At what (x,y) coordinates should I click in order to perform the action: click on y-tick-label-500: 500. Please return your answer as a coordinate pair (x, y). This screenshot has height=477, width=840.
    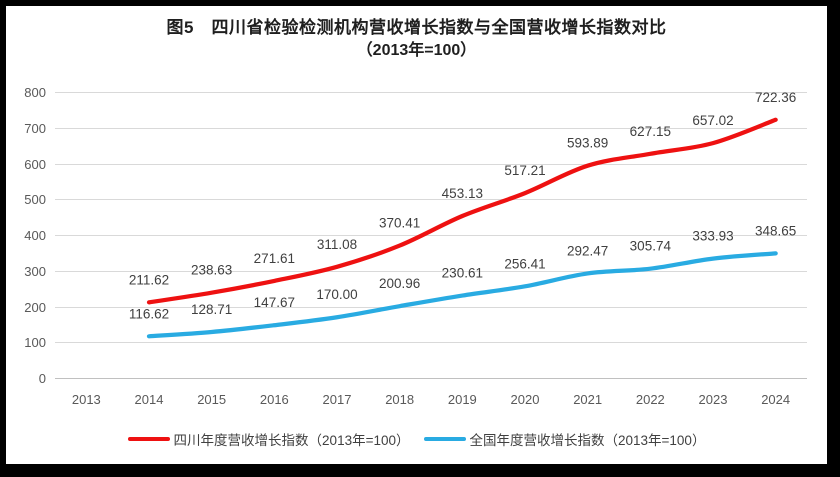
    Looking at the image, I should click on (35, 199).